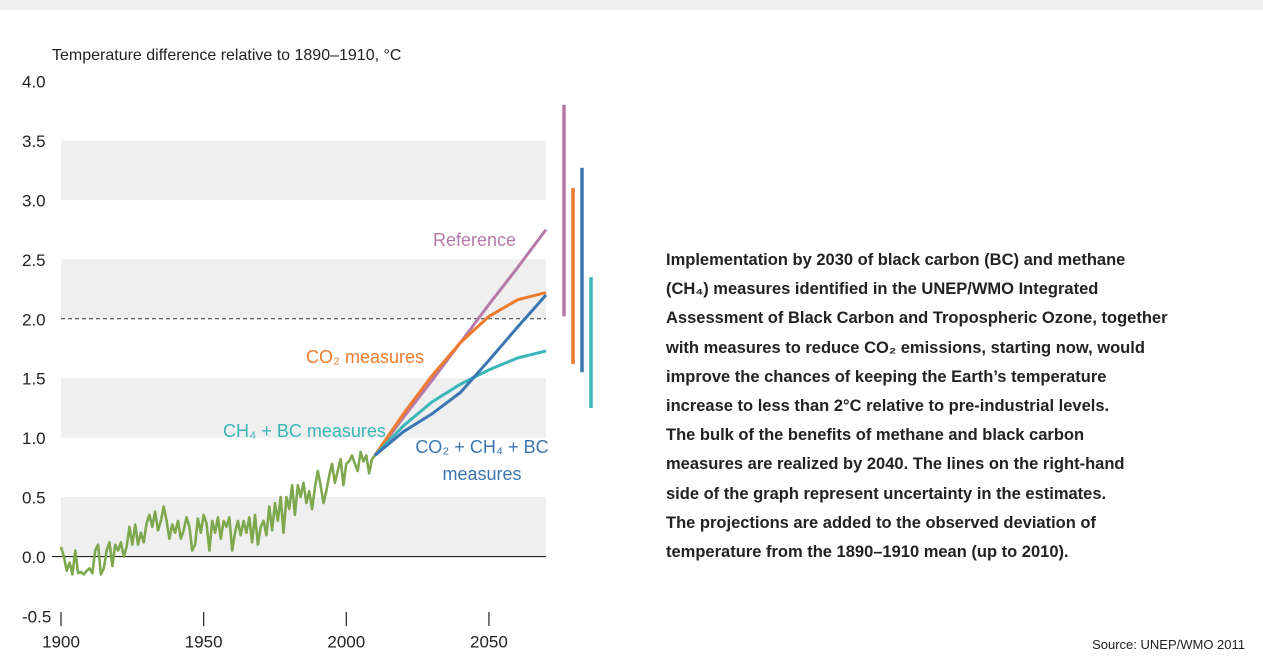  I want to click on series-label: CO₂ measures, so click(365, 357).